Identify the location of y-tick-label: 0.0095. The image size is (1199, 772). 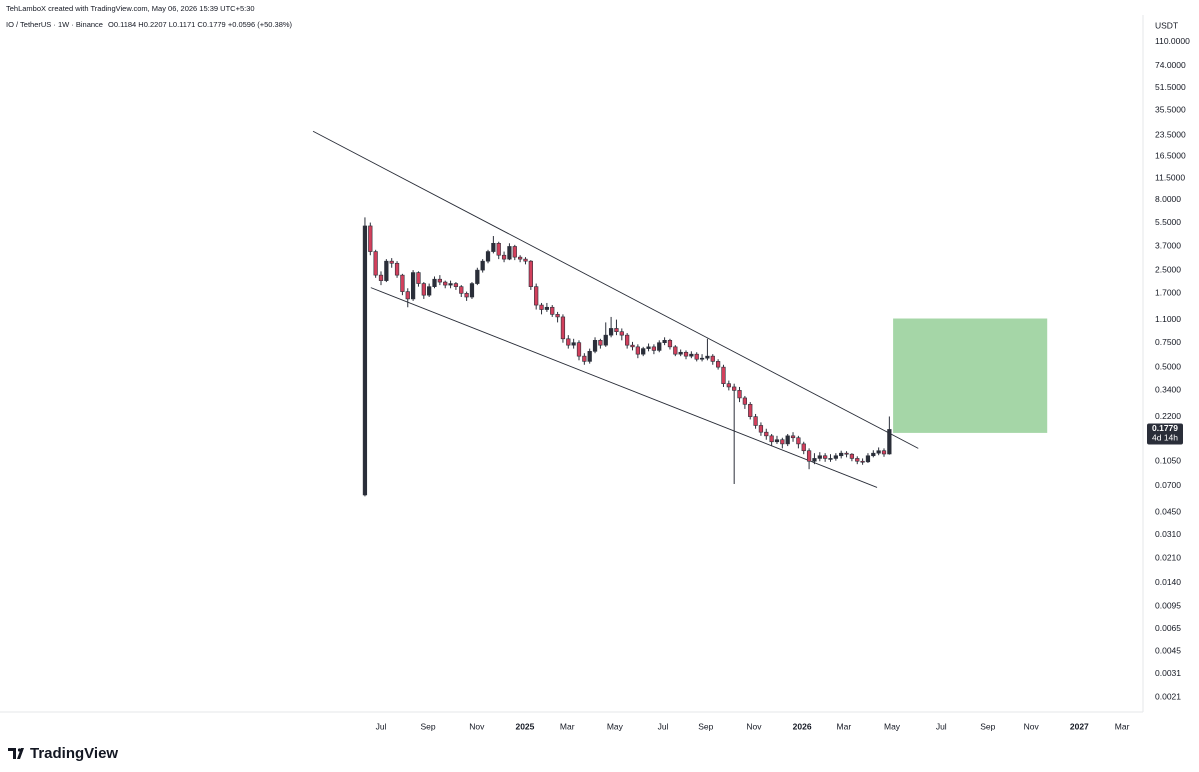
(1168, 605).